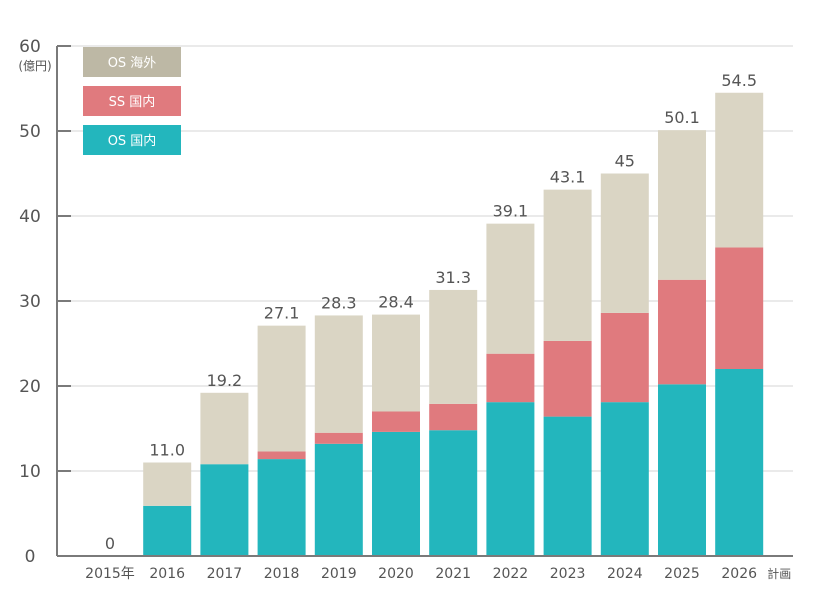  Describe the element at coordinates (225, 380) in the screenshot. I see `total-label: 19.2` at that location.